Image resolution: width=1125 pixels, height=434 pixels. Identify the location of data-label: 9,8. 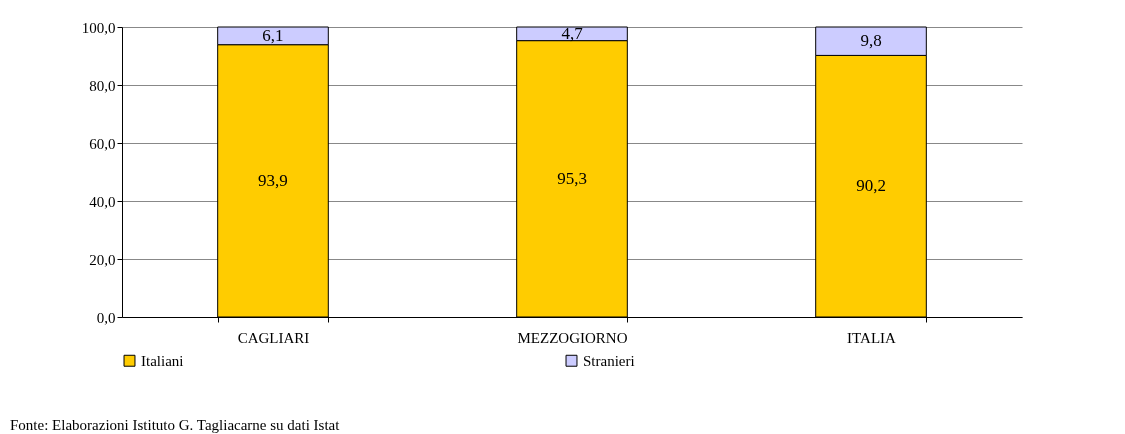
(871, 41).